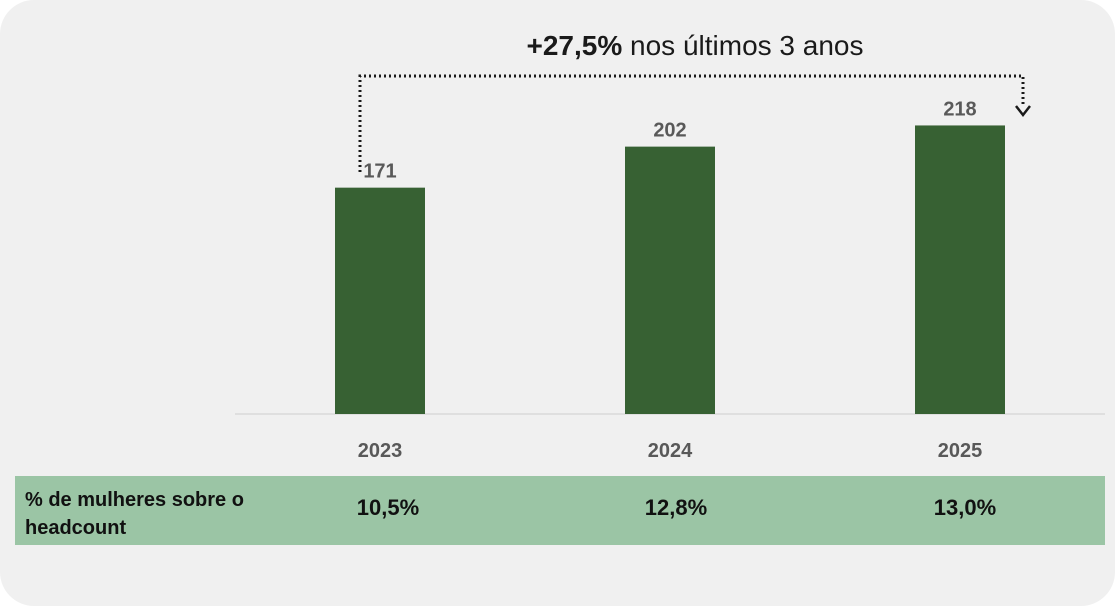  I want to click on data-label-2023: 171, so click(379, 172).